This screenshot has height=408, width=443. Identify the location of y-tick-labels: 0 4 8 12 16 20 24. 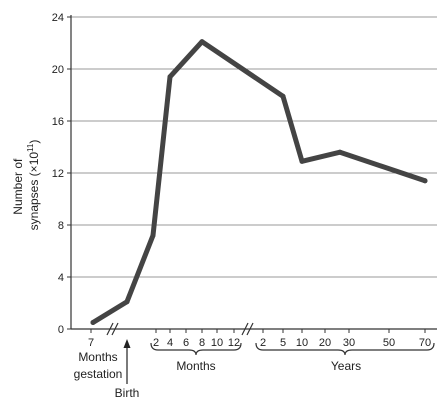
(61, 174).